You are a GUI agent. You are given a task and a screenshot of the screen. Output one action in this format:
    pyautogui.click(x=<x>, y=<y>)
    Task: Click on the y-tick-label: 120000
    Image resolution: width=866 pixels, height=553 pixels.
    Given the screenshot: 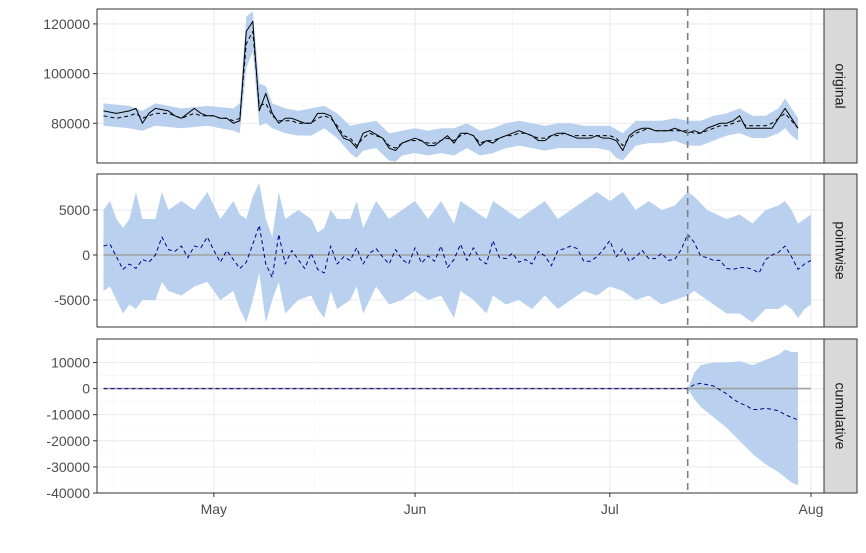 What is the action you would take?
    pyautogui.click(x=66, y=24)
    